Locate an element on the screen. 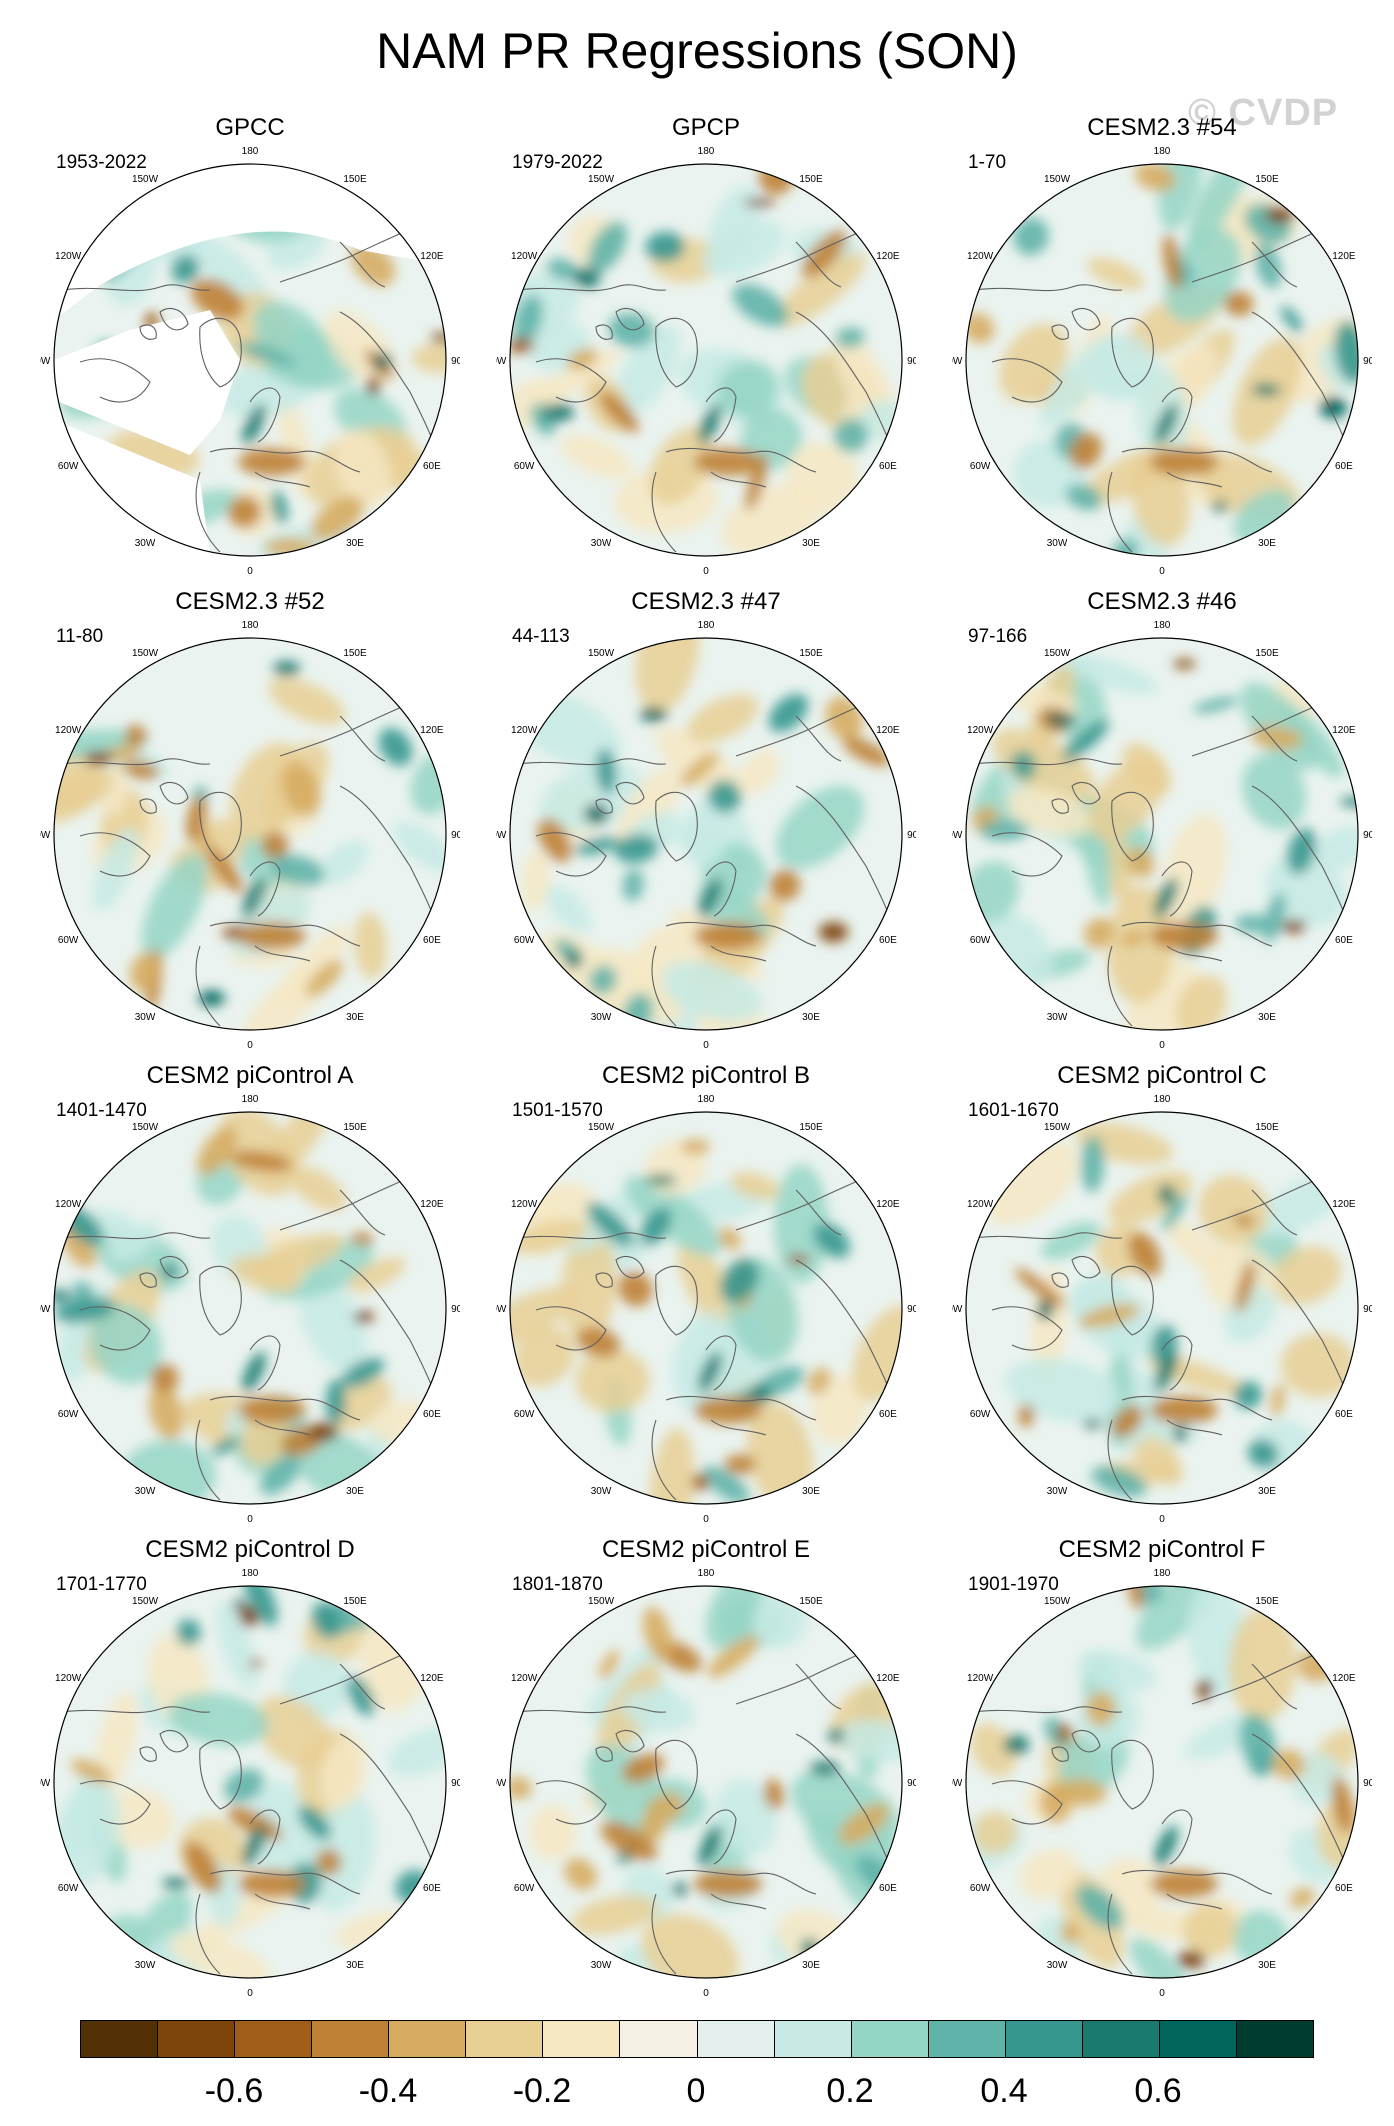  panel-period: 1501-1570 is located at coordinates (557, 1110).